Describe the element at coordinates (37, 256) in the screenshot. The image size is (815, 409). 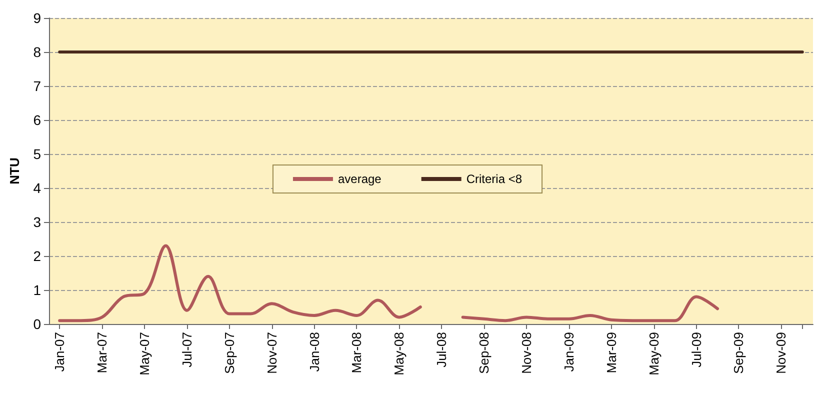
I see `y-tick-label: 2` at that location.